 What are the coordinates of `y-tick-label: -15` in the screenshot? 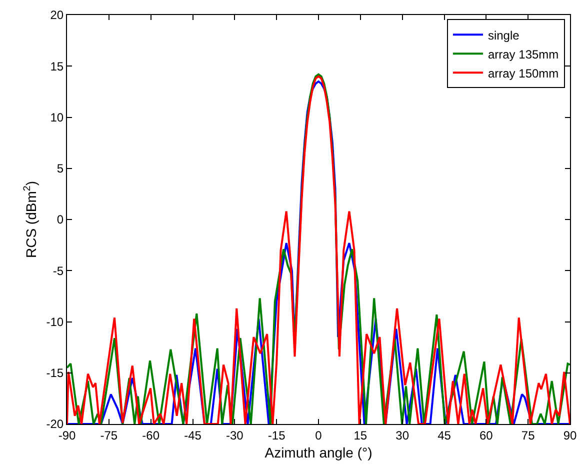 It's located at (55, 373).